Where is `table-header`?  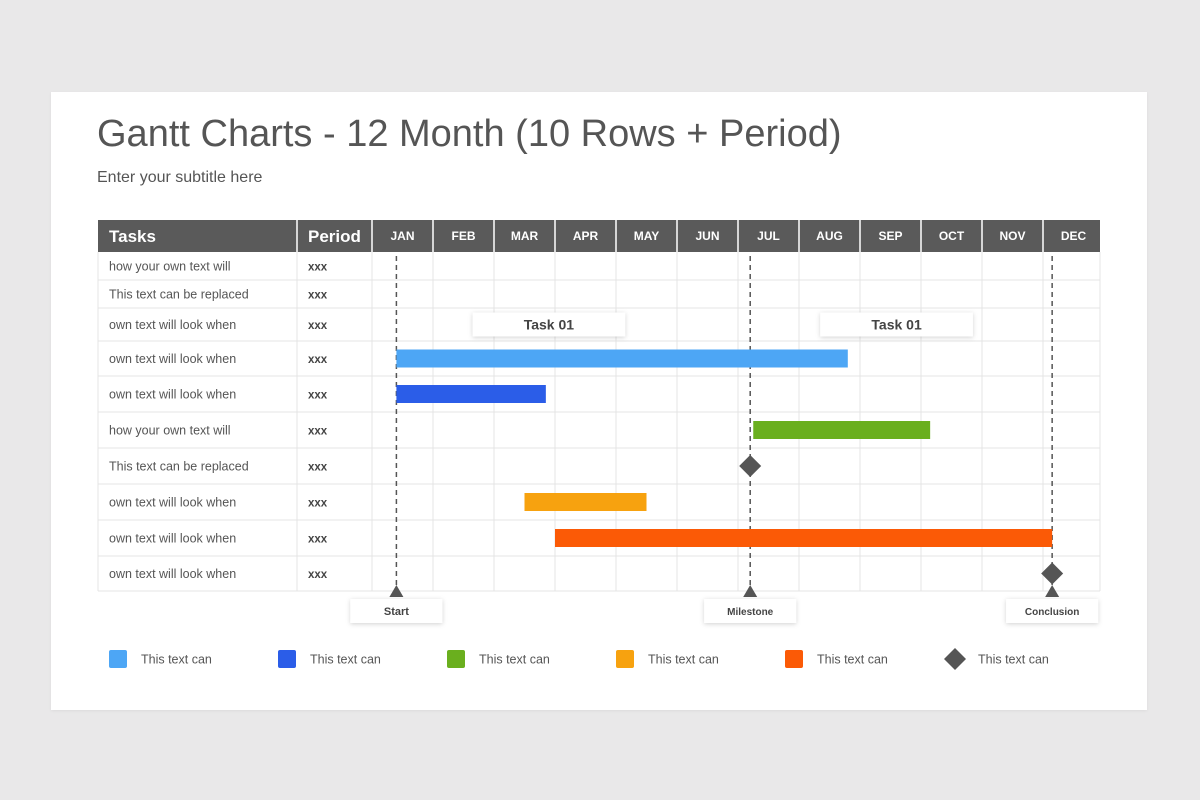
table-header is located at coordinates (599, 236).